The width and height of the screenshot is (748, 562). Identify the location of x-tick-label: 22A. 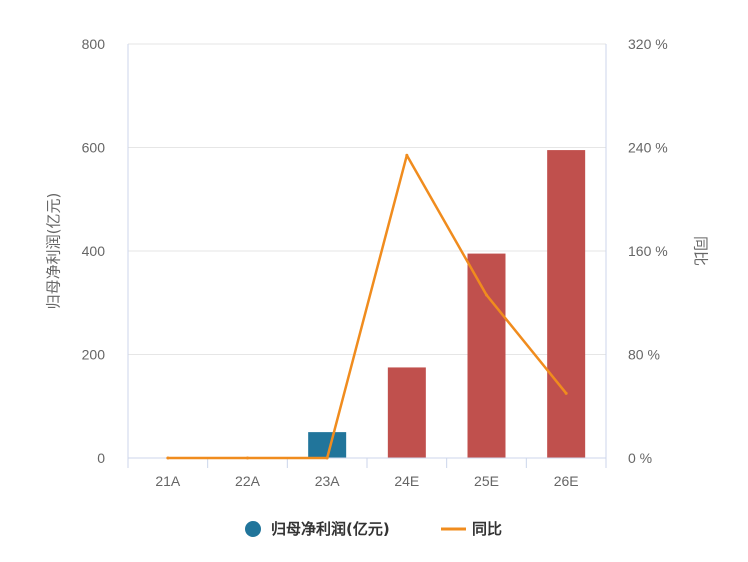
(248, 481).